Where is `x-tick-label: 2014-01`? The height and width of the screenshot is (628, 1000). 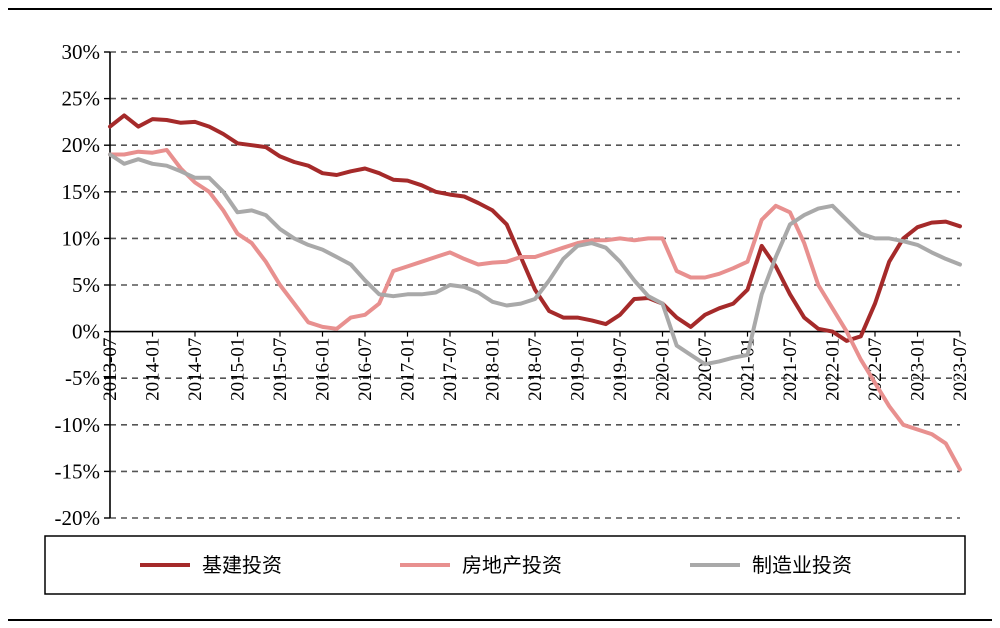 x-tick-label: 2014-01 is located at coordinates (153, 369).